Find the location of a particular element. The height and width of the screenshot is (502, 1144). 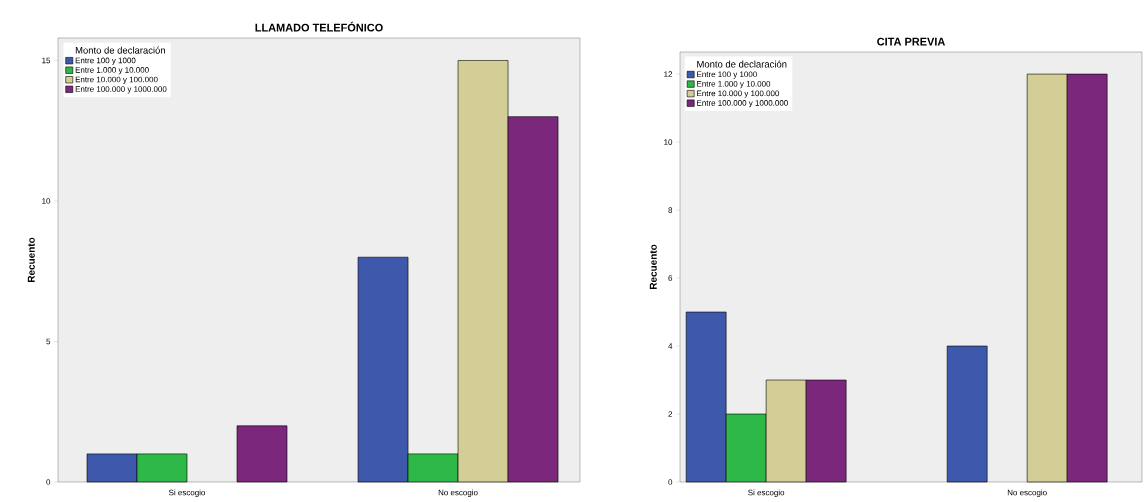

chart-title: LLAMADO TELEFÓNICO is located at coordinates (319, 26).